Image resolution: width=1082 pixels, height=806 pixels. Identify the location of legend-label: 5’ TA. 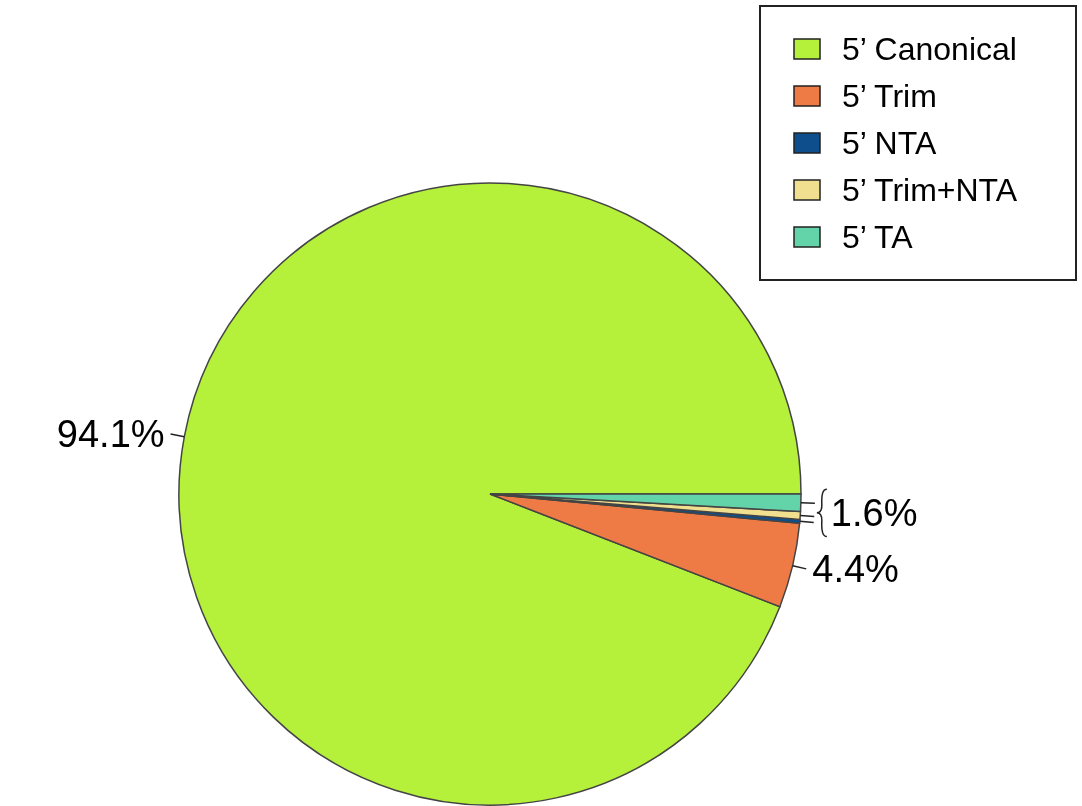
(878, 237).